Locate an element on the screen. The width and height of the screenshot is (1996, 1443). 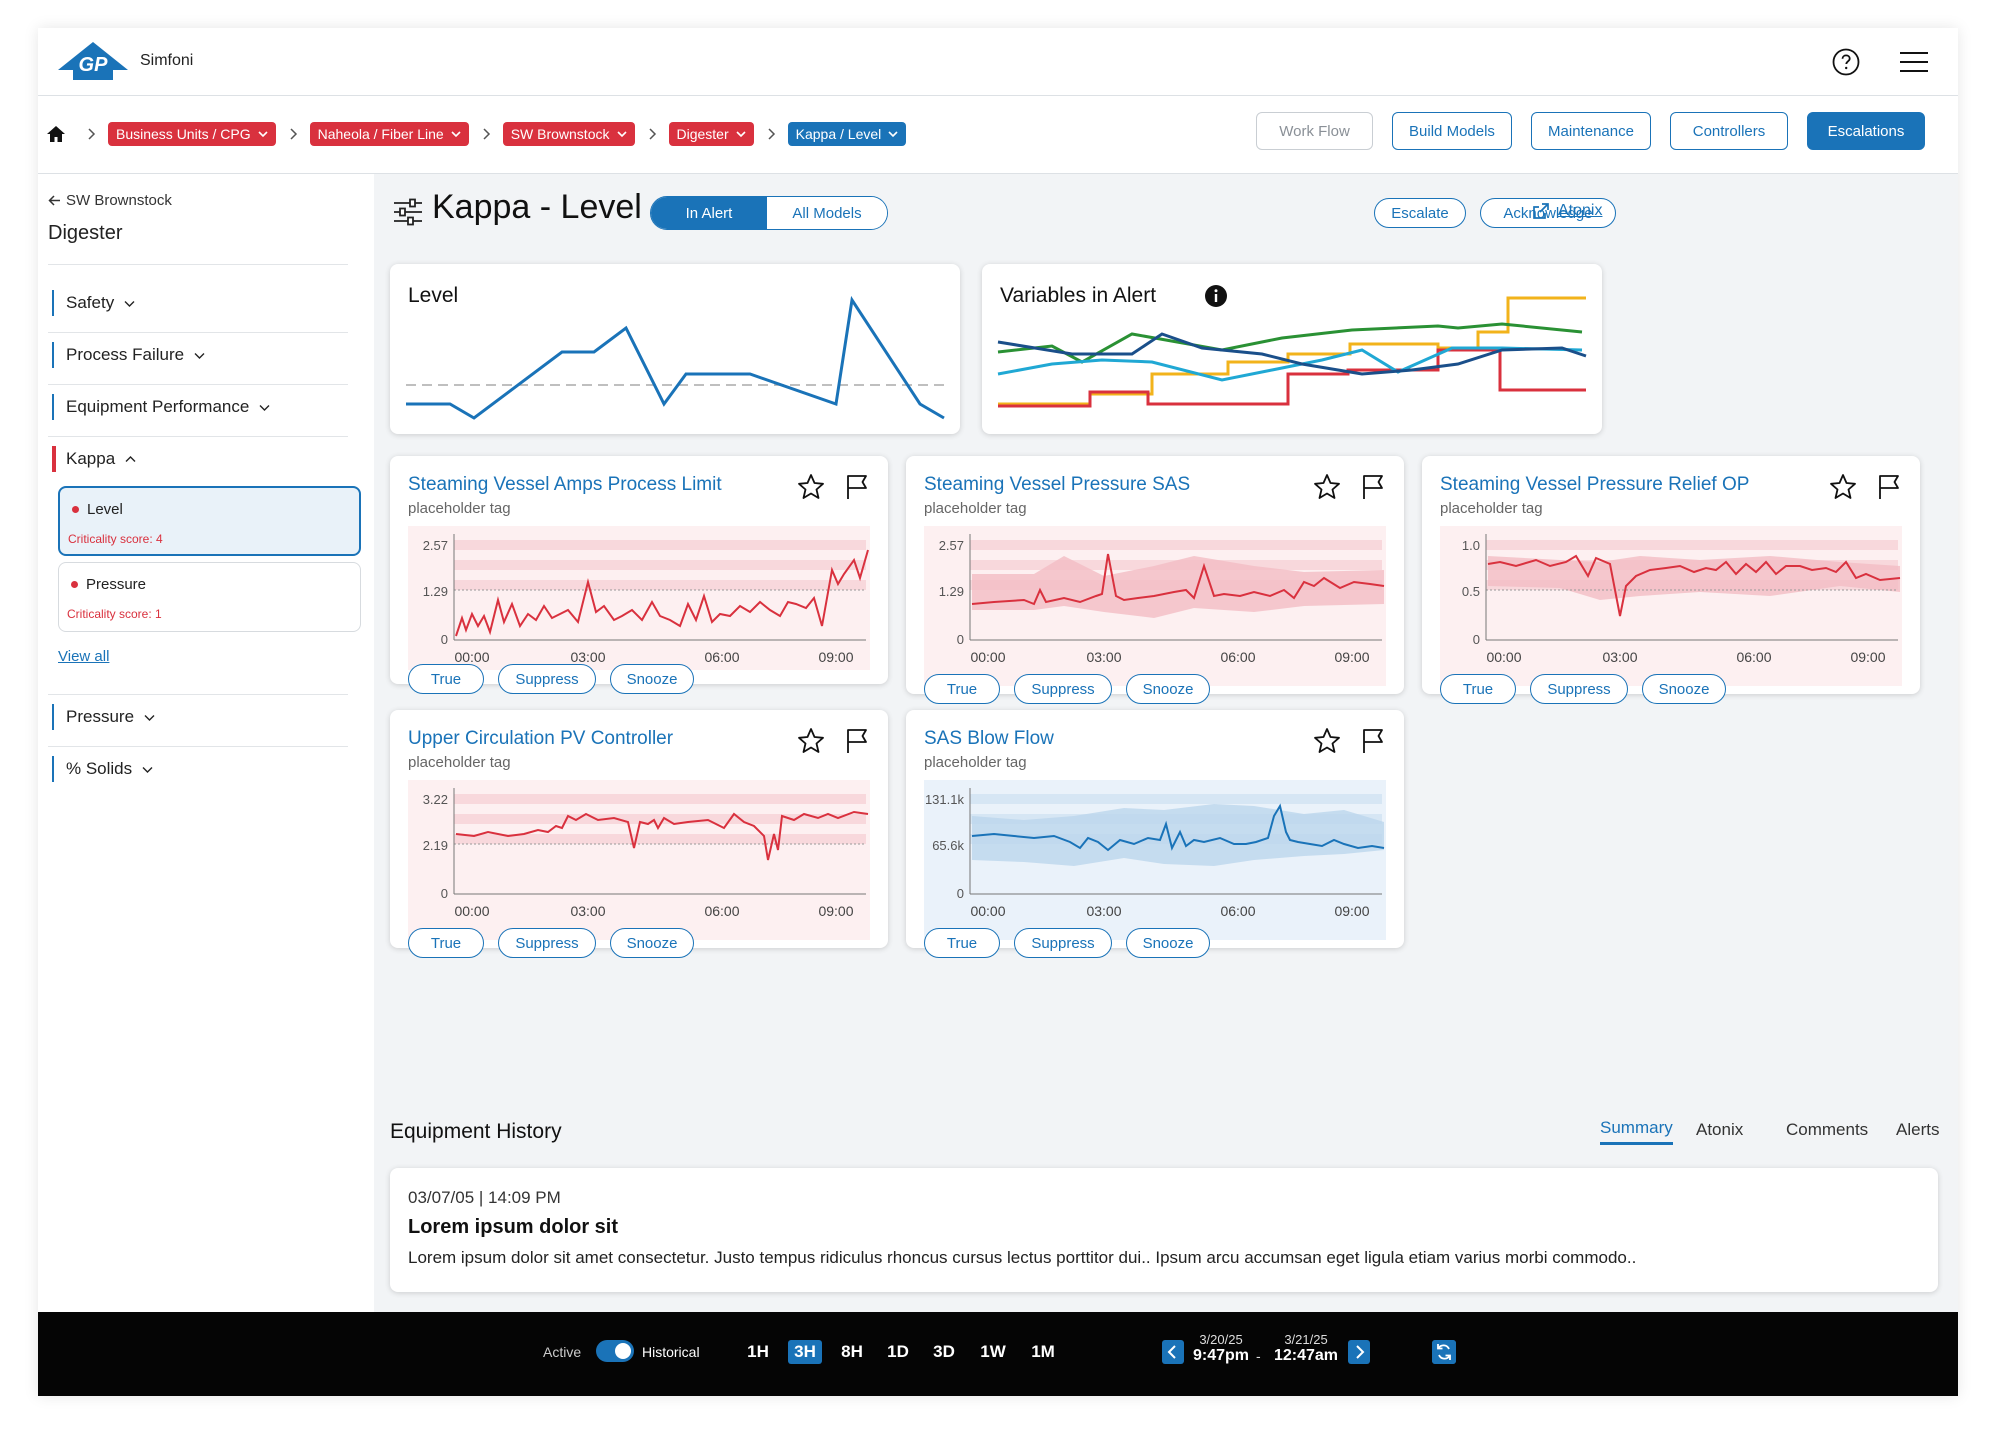
sidebar-item-safety: Safety is located at coordinates (93, 303).